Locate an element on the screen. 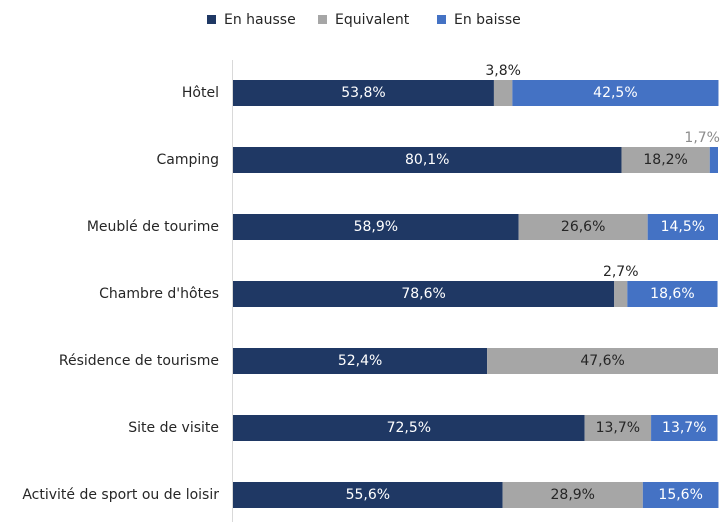 Image resolution: width=724 pixels, height=525 pixels. value-label: 55,6% is located at coordinates (368, 495).